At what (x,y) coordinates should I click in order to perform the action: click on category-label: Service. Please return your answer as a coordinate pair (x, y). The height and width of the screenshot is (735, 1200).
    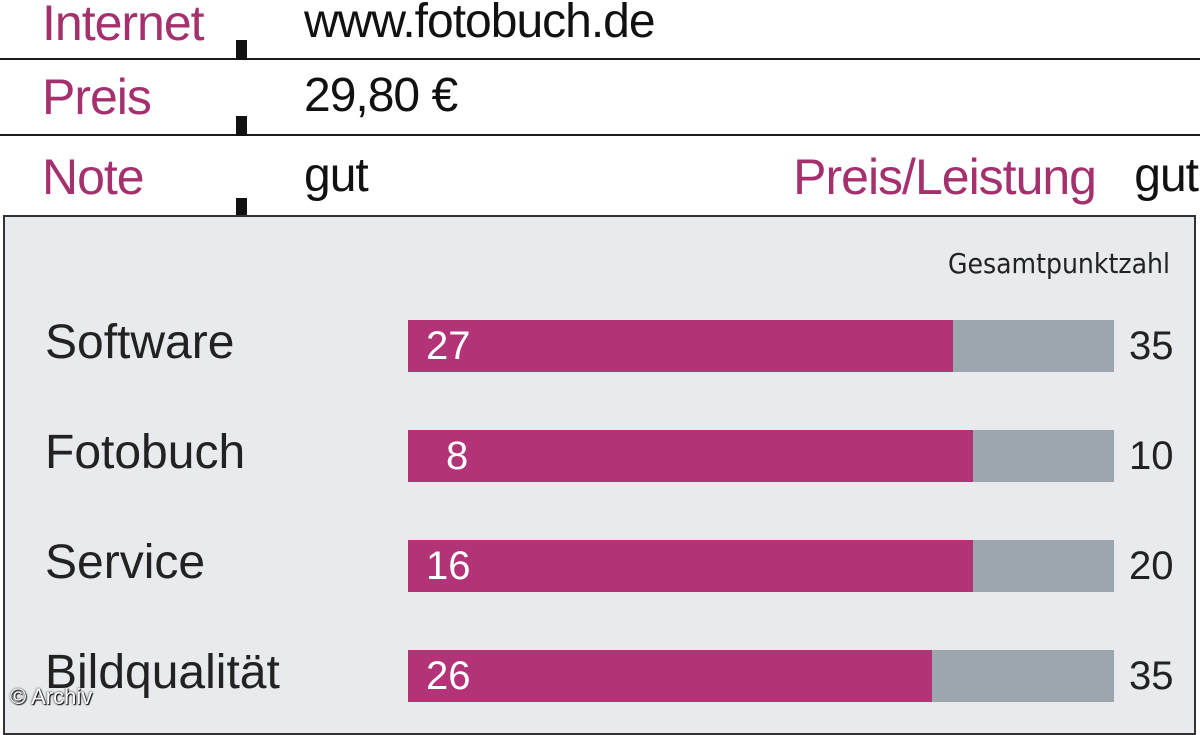
    Looking at the image, I should click on (125, 562).